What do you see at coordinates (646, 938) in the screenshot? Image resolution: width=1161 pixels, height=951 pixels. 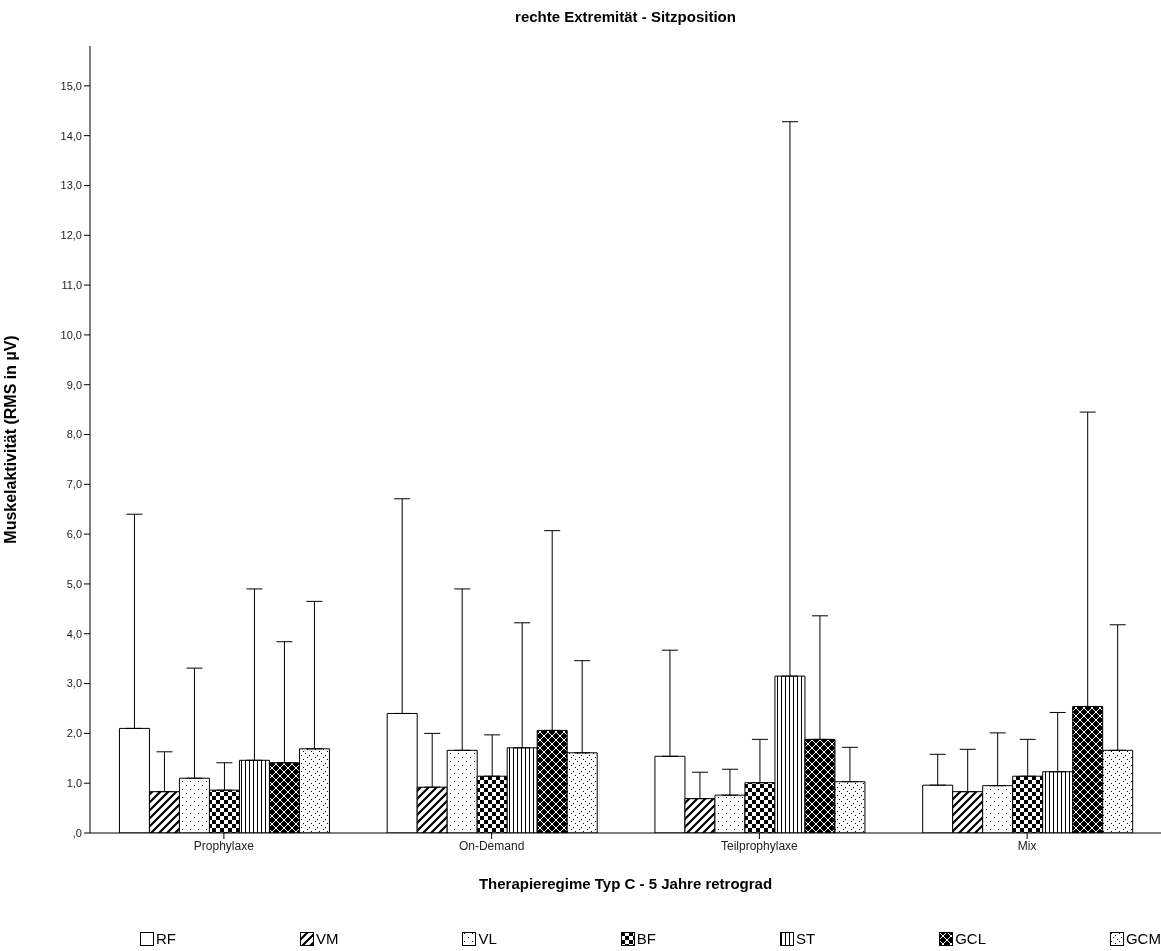 I see `legend-label: BF` at bounding box center [646, 938].